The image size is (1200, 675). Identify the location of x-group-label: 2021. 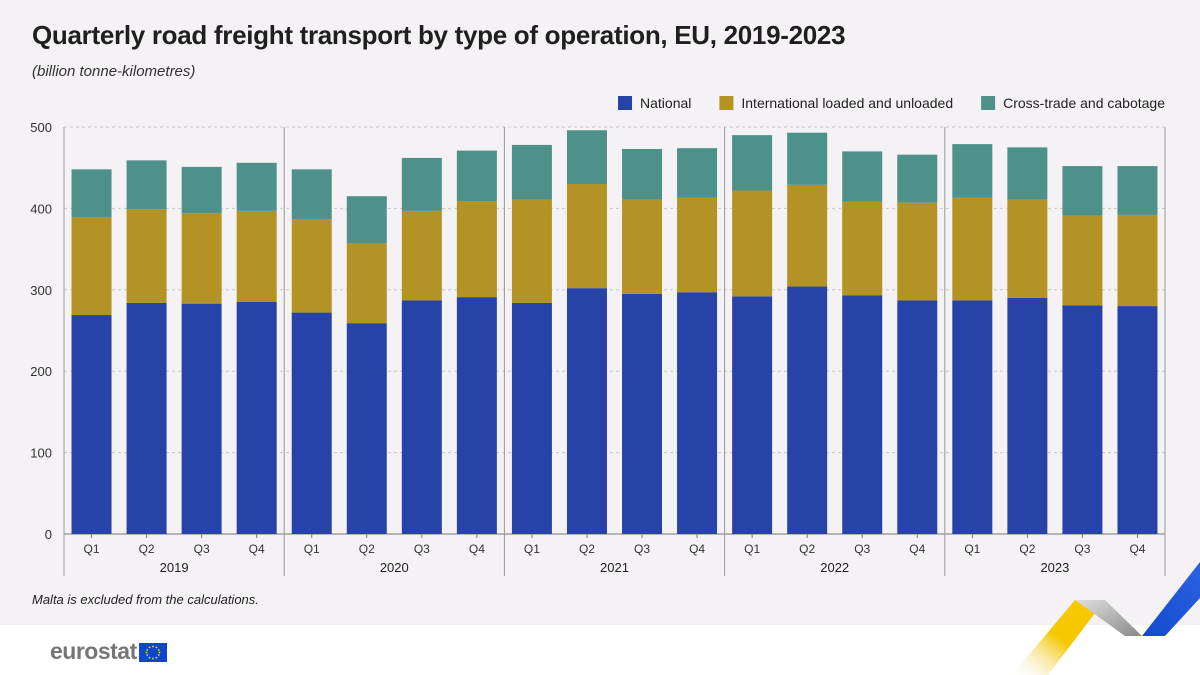
(614, 567).